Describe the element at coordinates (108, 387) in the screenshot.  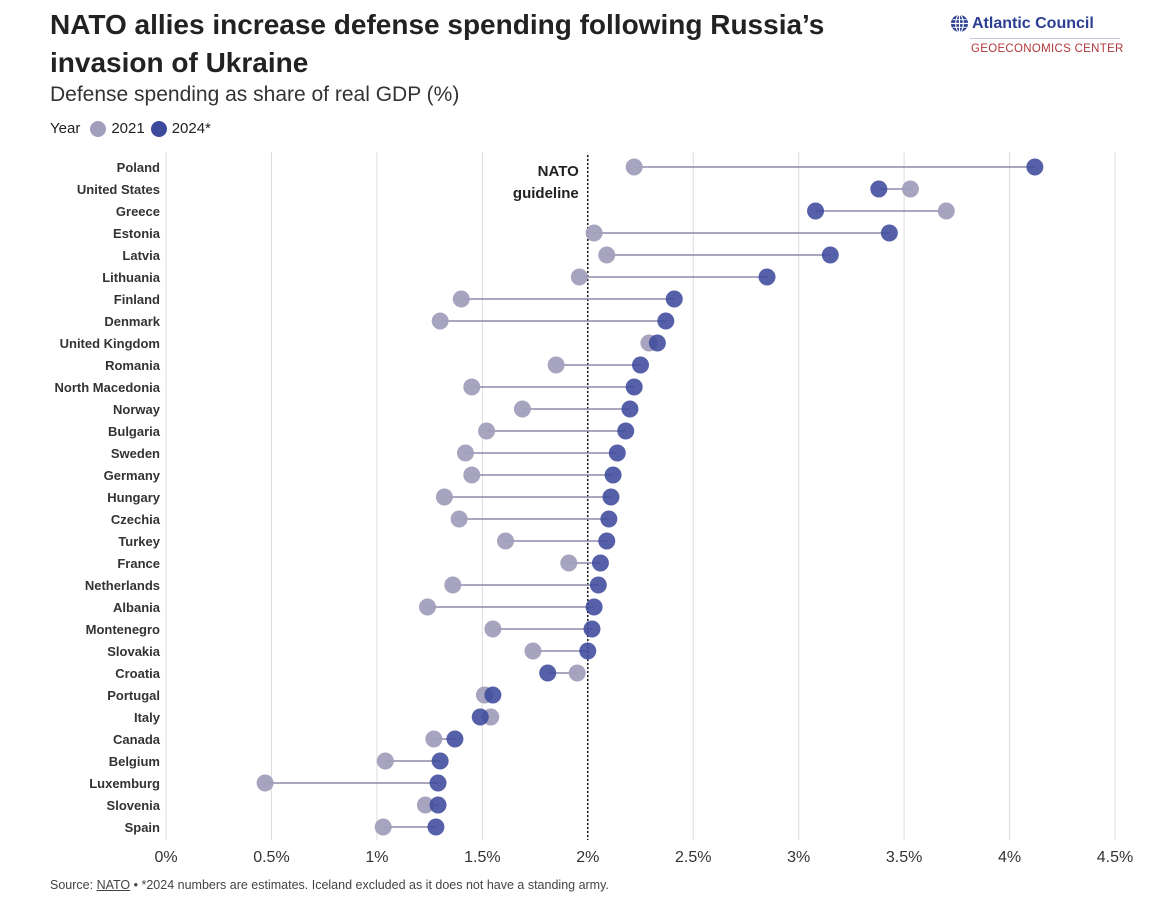
I see `country-label: North Macedonia` at that location.